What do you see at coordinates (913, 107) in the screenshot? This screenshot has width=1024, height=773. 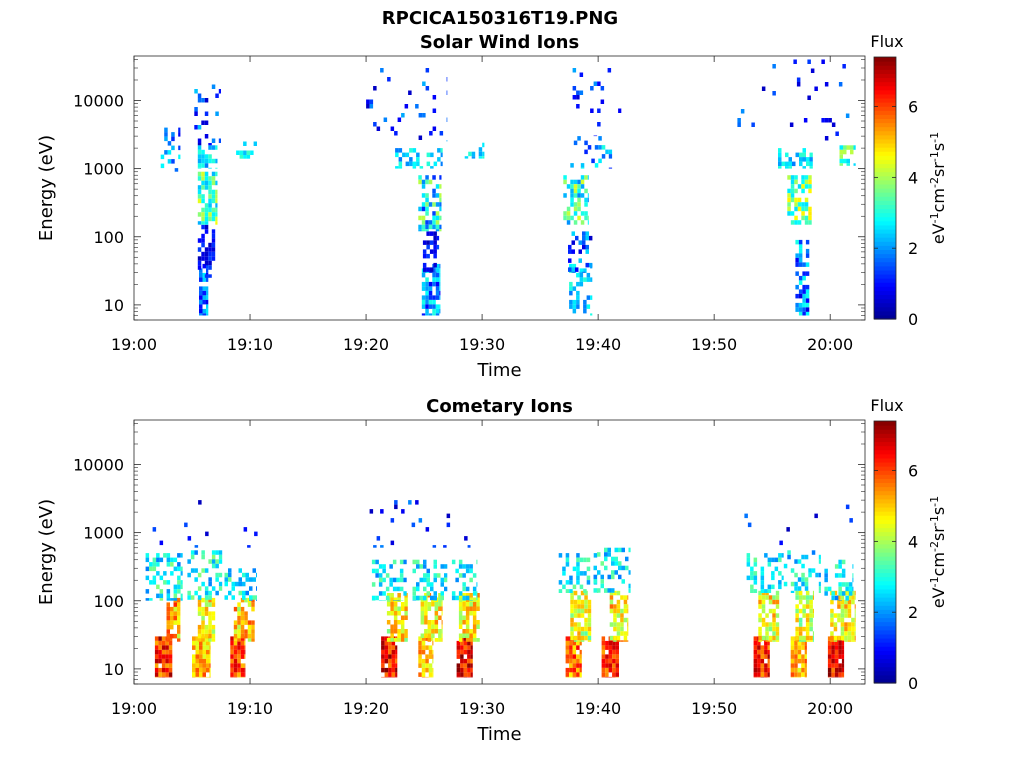 I see `colorbar-tick-label: 6` at bounding box center [913, 107].